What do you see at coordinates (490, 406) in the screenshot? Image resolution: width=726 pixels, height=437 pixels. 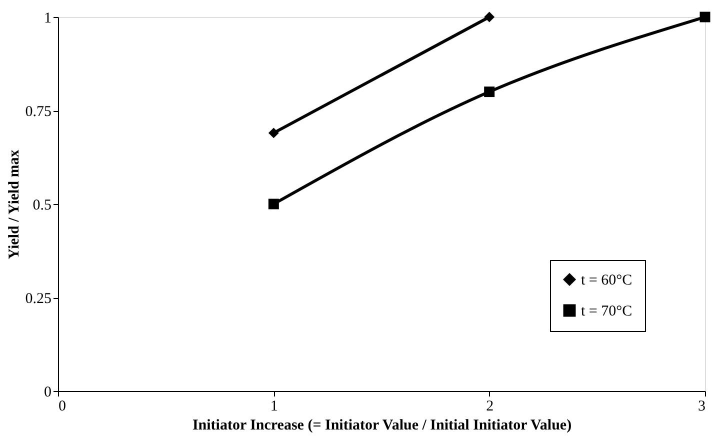 I see `x-tick-label: 2` at bounding box center [490, 406].